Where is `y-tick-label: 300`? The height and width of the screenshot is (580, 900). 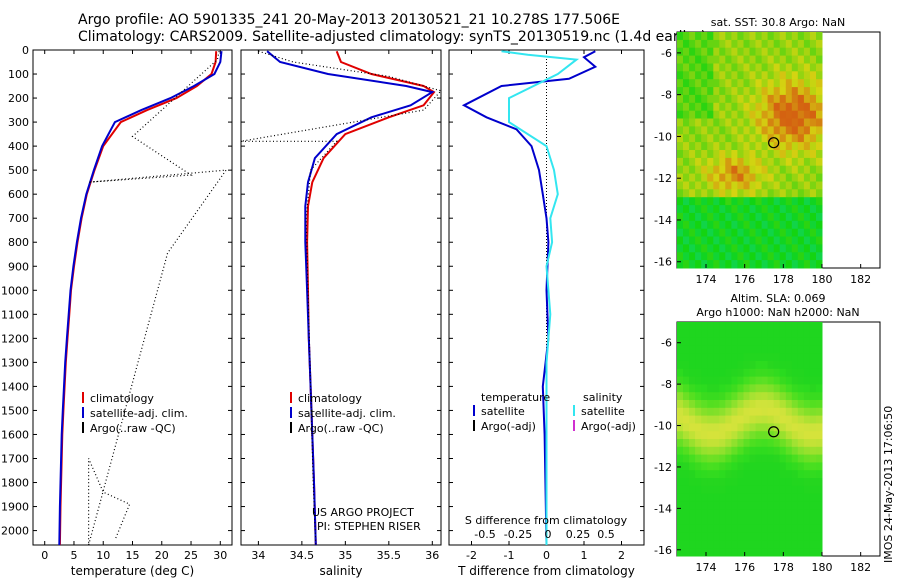 y-tick-label: 300 is located at coordinates (18, 122).